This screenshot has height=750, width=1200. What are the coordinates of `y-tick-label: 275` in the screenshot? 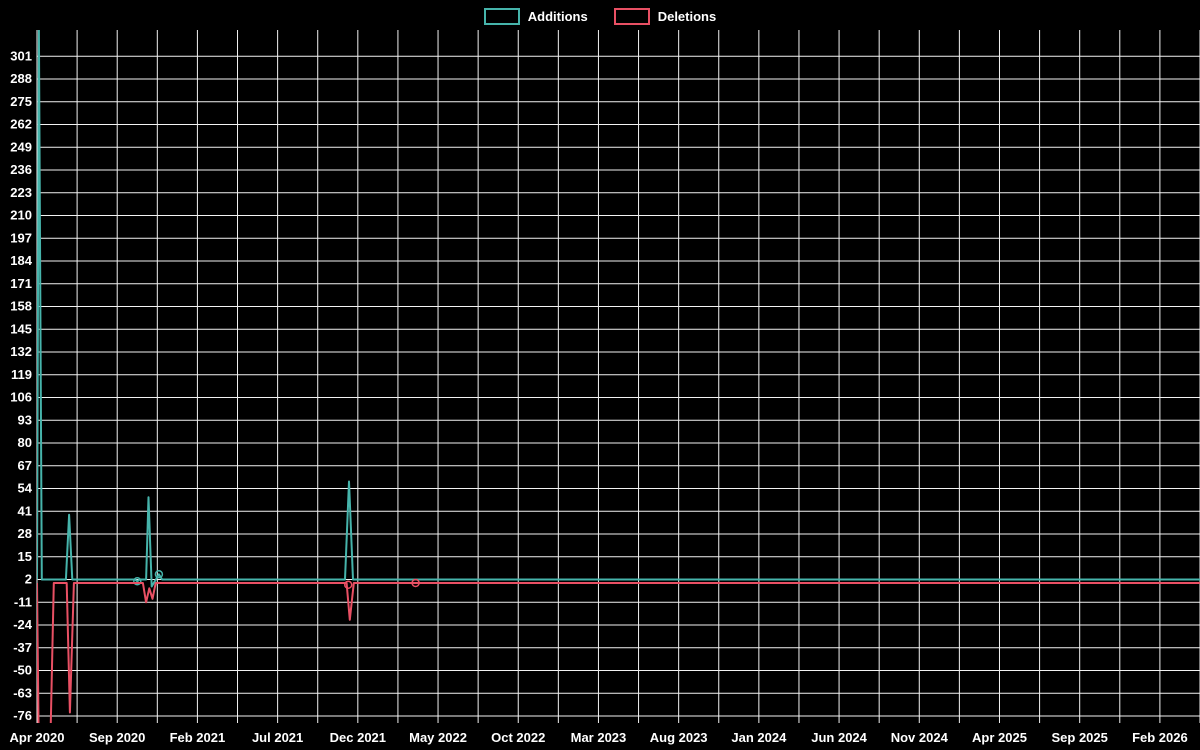 It's located at (21, 101).